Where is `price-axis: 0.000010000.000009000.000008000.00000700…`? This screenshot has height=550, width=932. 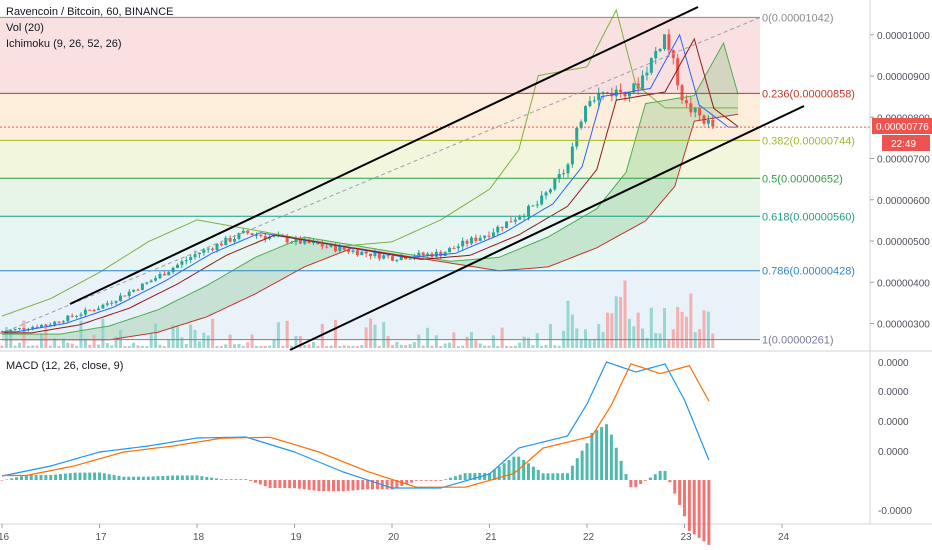
price-axis: 0.000010000.000009000.000008000.00000700… is located at coordinates (900, 181).